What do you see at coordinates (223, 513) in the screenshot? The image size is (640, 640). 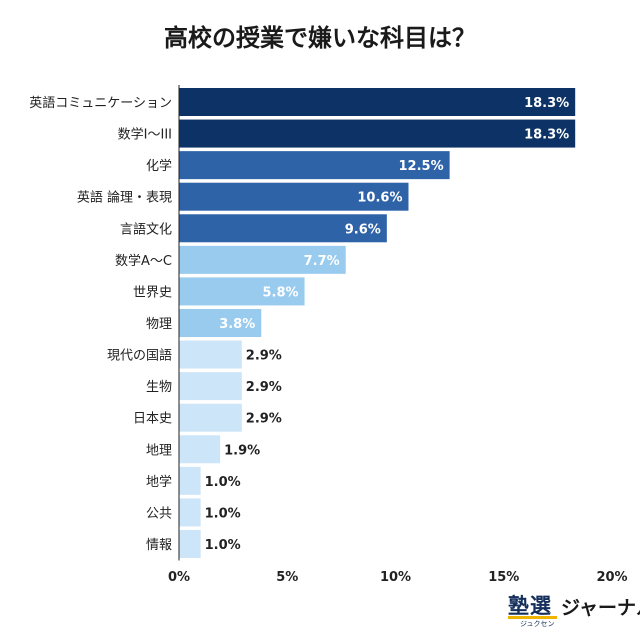 I see `value-label-13: 1.0%` at bounding box center [223, 513].